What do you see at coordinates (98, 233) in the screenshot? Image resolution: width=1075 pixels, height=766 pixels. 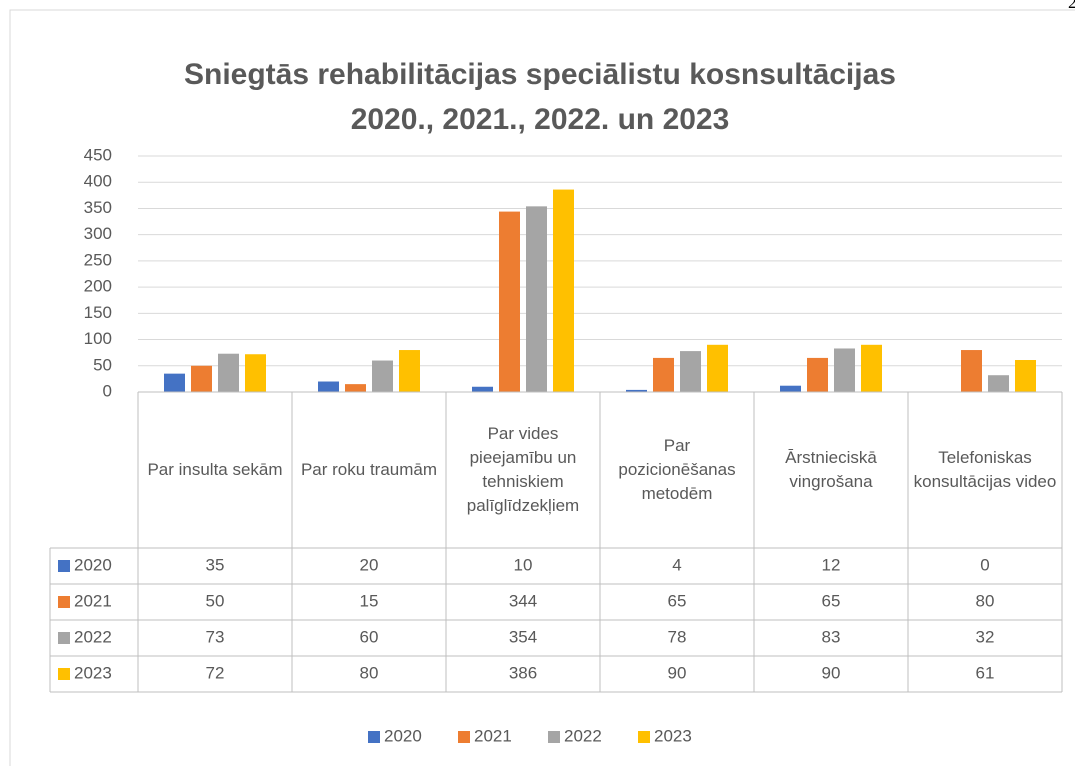 I see `y-tick-label: 300` at bounding box center [98, 233].